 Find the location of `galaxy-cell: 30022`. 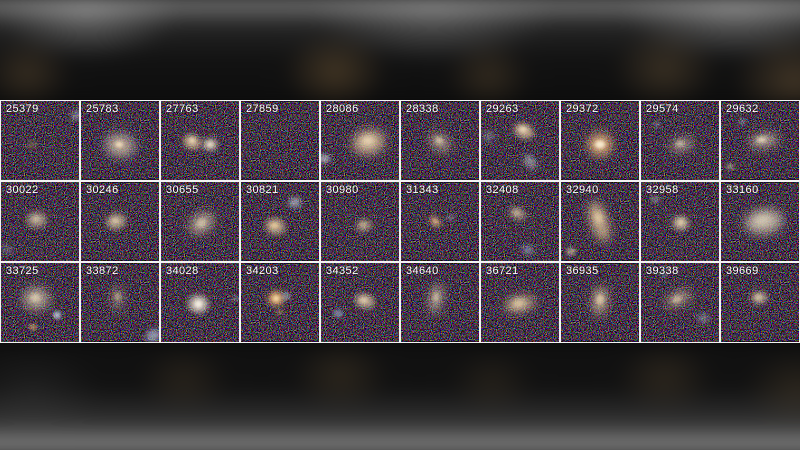

galaxy-cell: 30022 is located at coordinates (40, 221).